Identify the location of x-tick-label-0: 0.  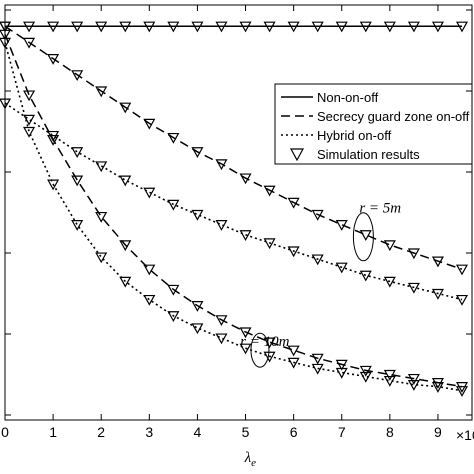
(5, 432).